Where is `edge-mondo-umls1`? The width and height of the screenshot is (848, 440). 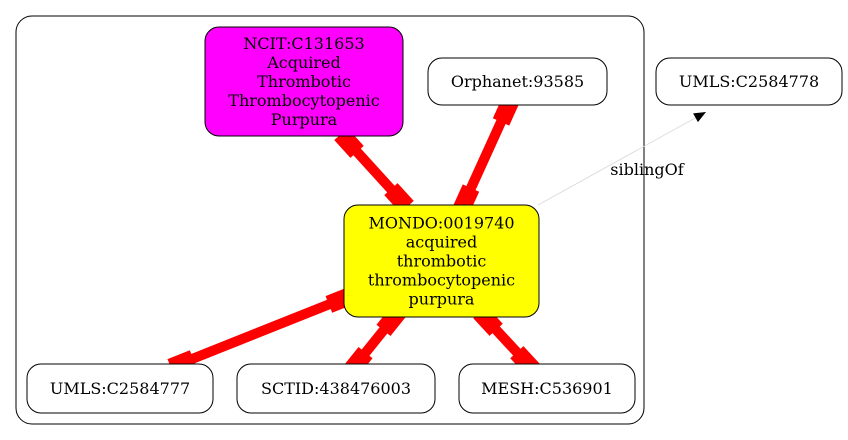 edge-mondo-umls1 is located at coordinates (261, 331).